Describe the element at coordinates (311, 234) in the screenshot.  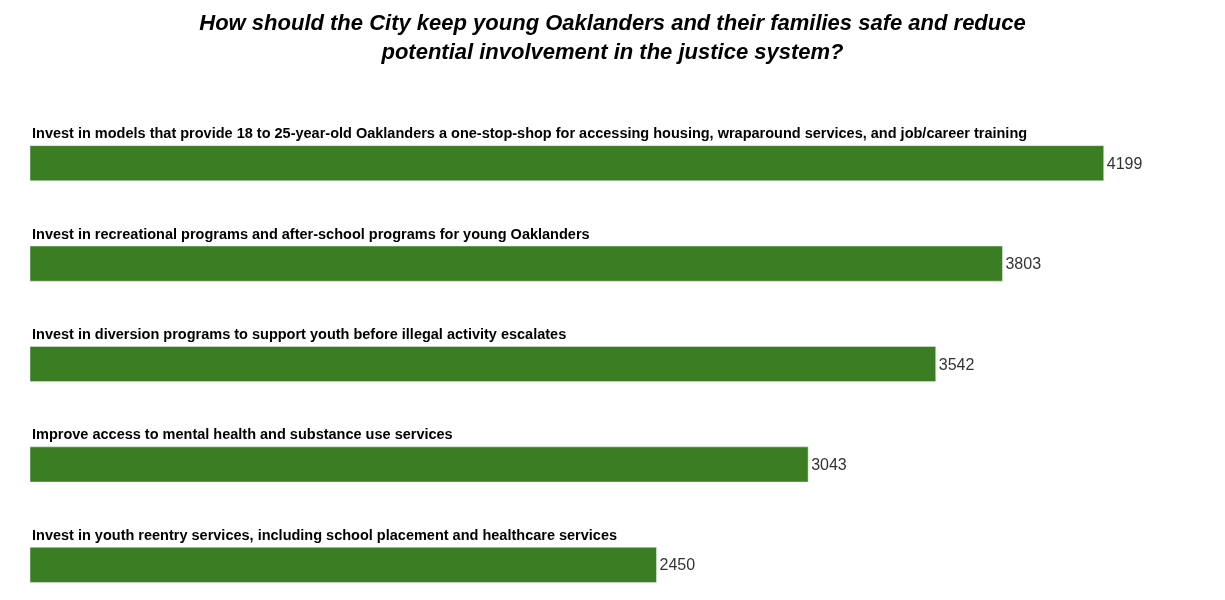
I see `y-tick-label: Invest in recreational programs and after-school programs for young Oaklanders` at that location.